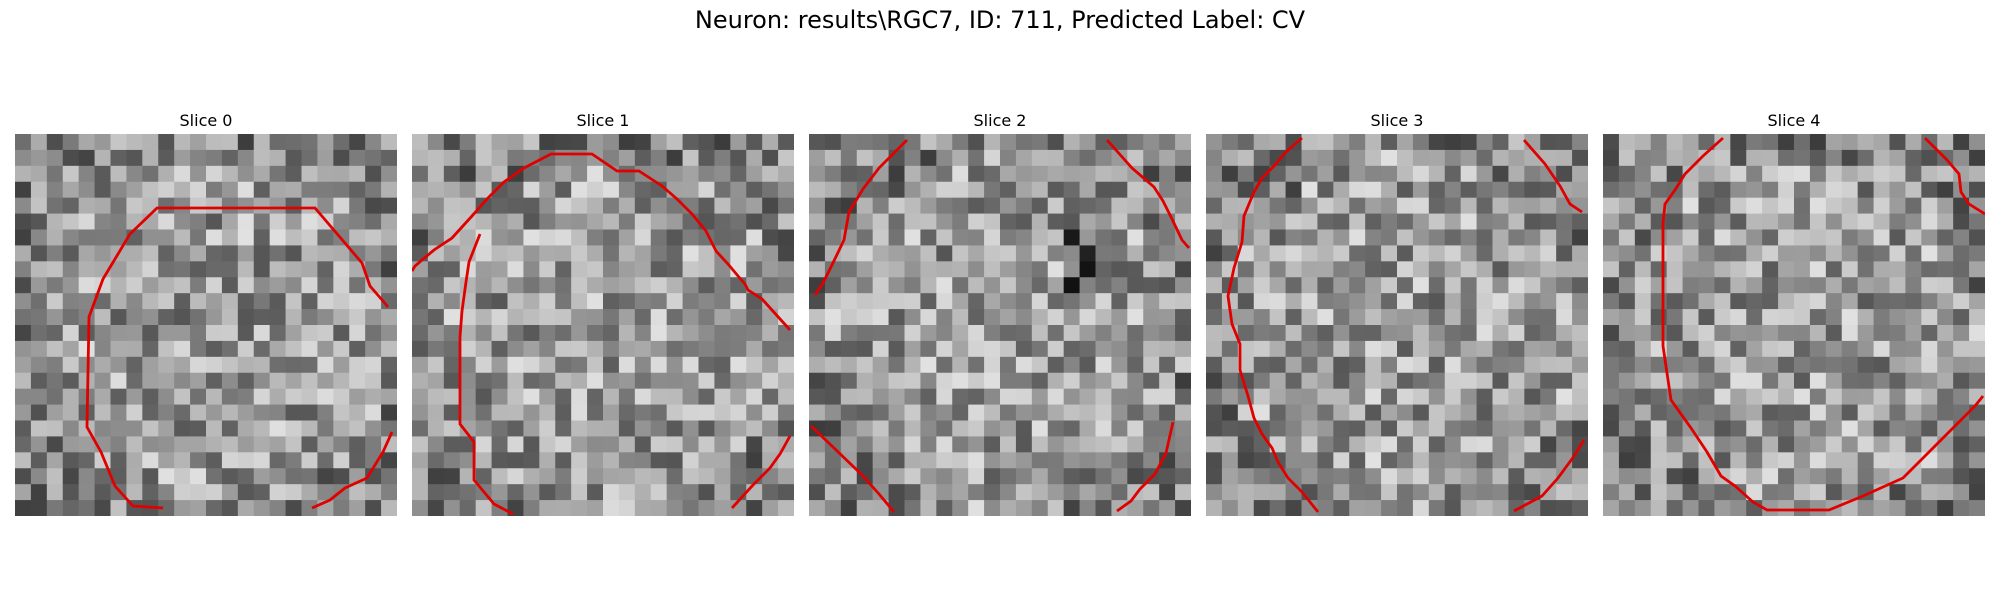 The height and width of the screenshot is (600, 2000). I want to click on slice-panel-1: Slice 1, so click(603, 312).